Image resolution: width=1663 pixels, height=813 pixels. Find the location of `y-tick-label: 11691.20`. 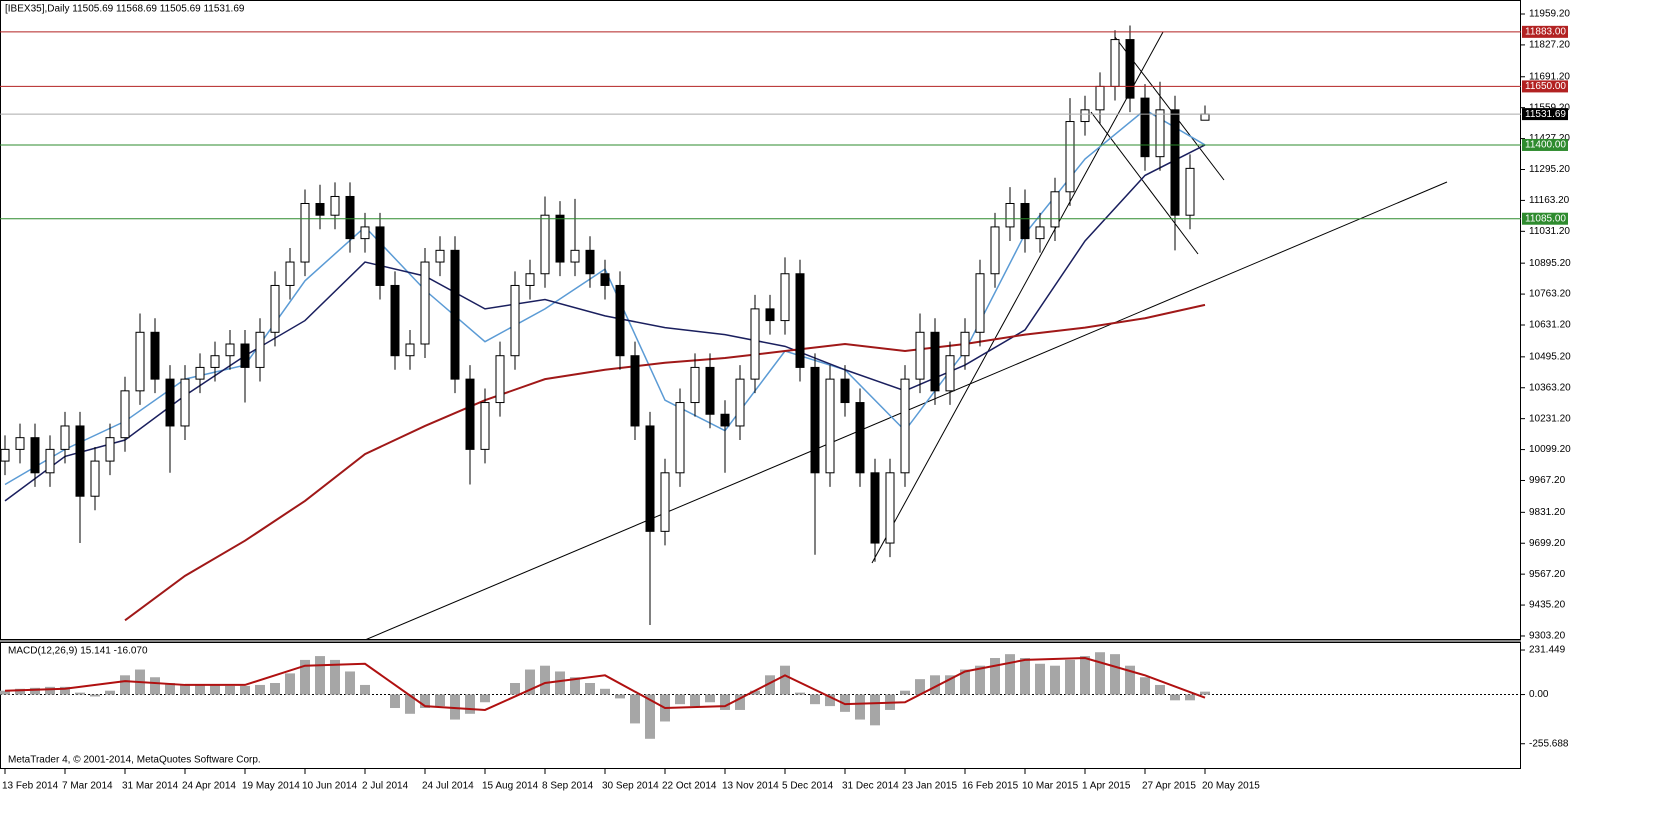

y-tick-label: 11691.20 is located at coordinates (1549, 76).